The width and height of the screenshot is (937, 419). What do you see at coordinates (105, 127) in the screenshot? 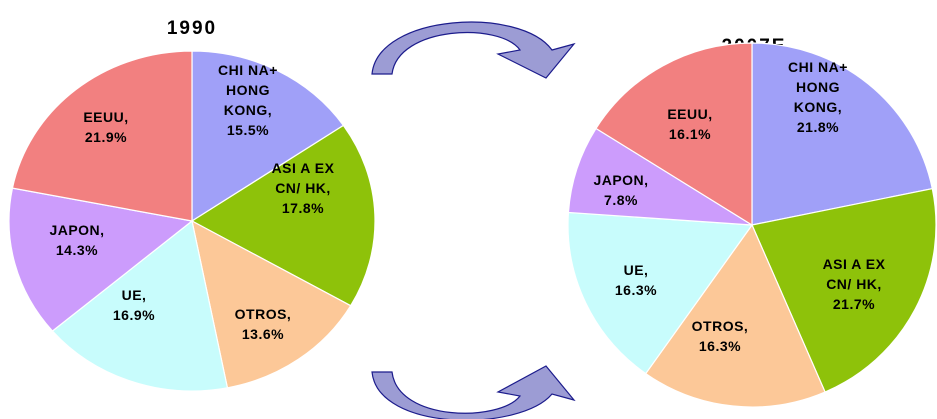
I see `slice-label-eeuu: EEUU, 21.9%` at bounding box center [105, 127].